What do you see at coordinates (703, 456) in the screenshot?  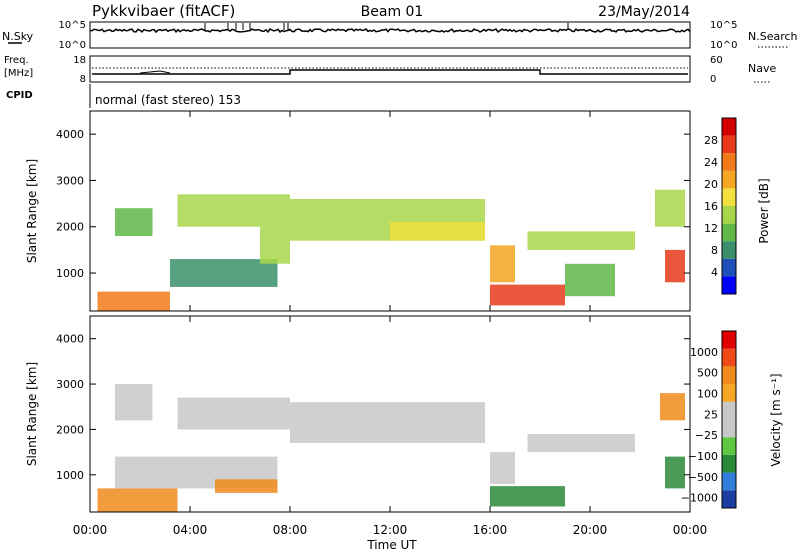 I see `colorbar-tick-label: −100` at bounding box center [703, 456].